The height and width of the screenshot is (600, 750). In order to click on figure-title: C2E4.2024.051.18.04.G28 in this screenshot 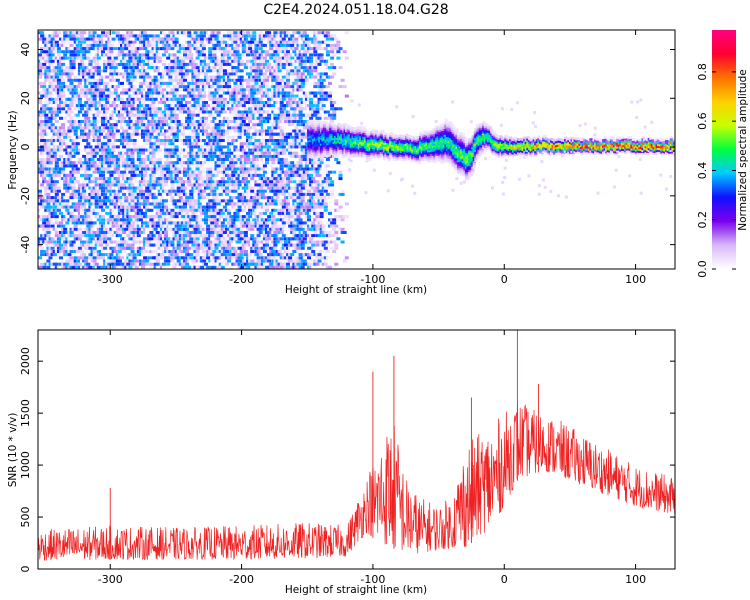, I will do `click(355, 10)`.